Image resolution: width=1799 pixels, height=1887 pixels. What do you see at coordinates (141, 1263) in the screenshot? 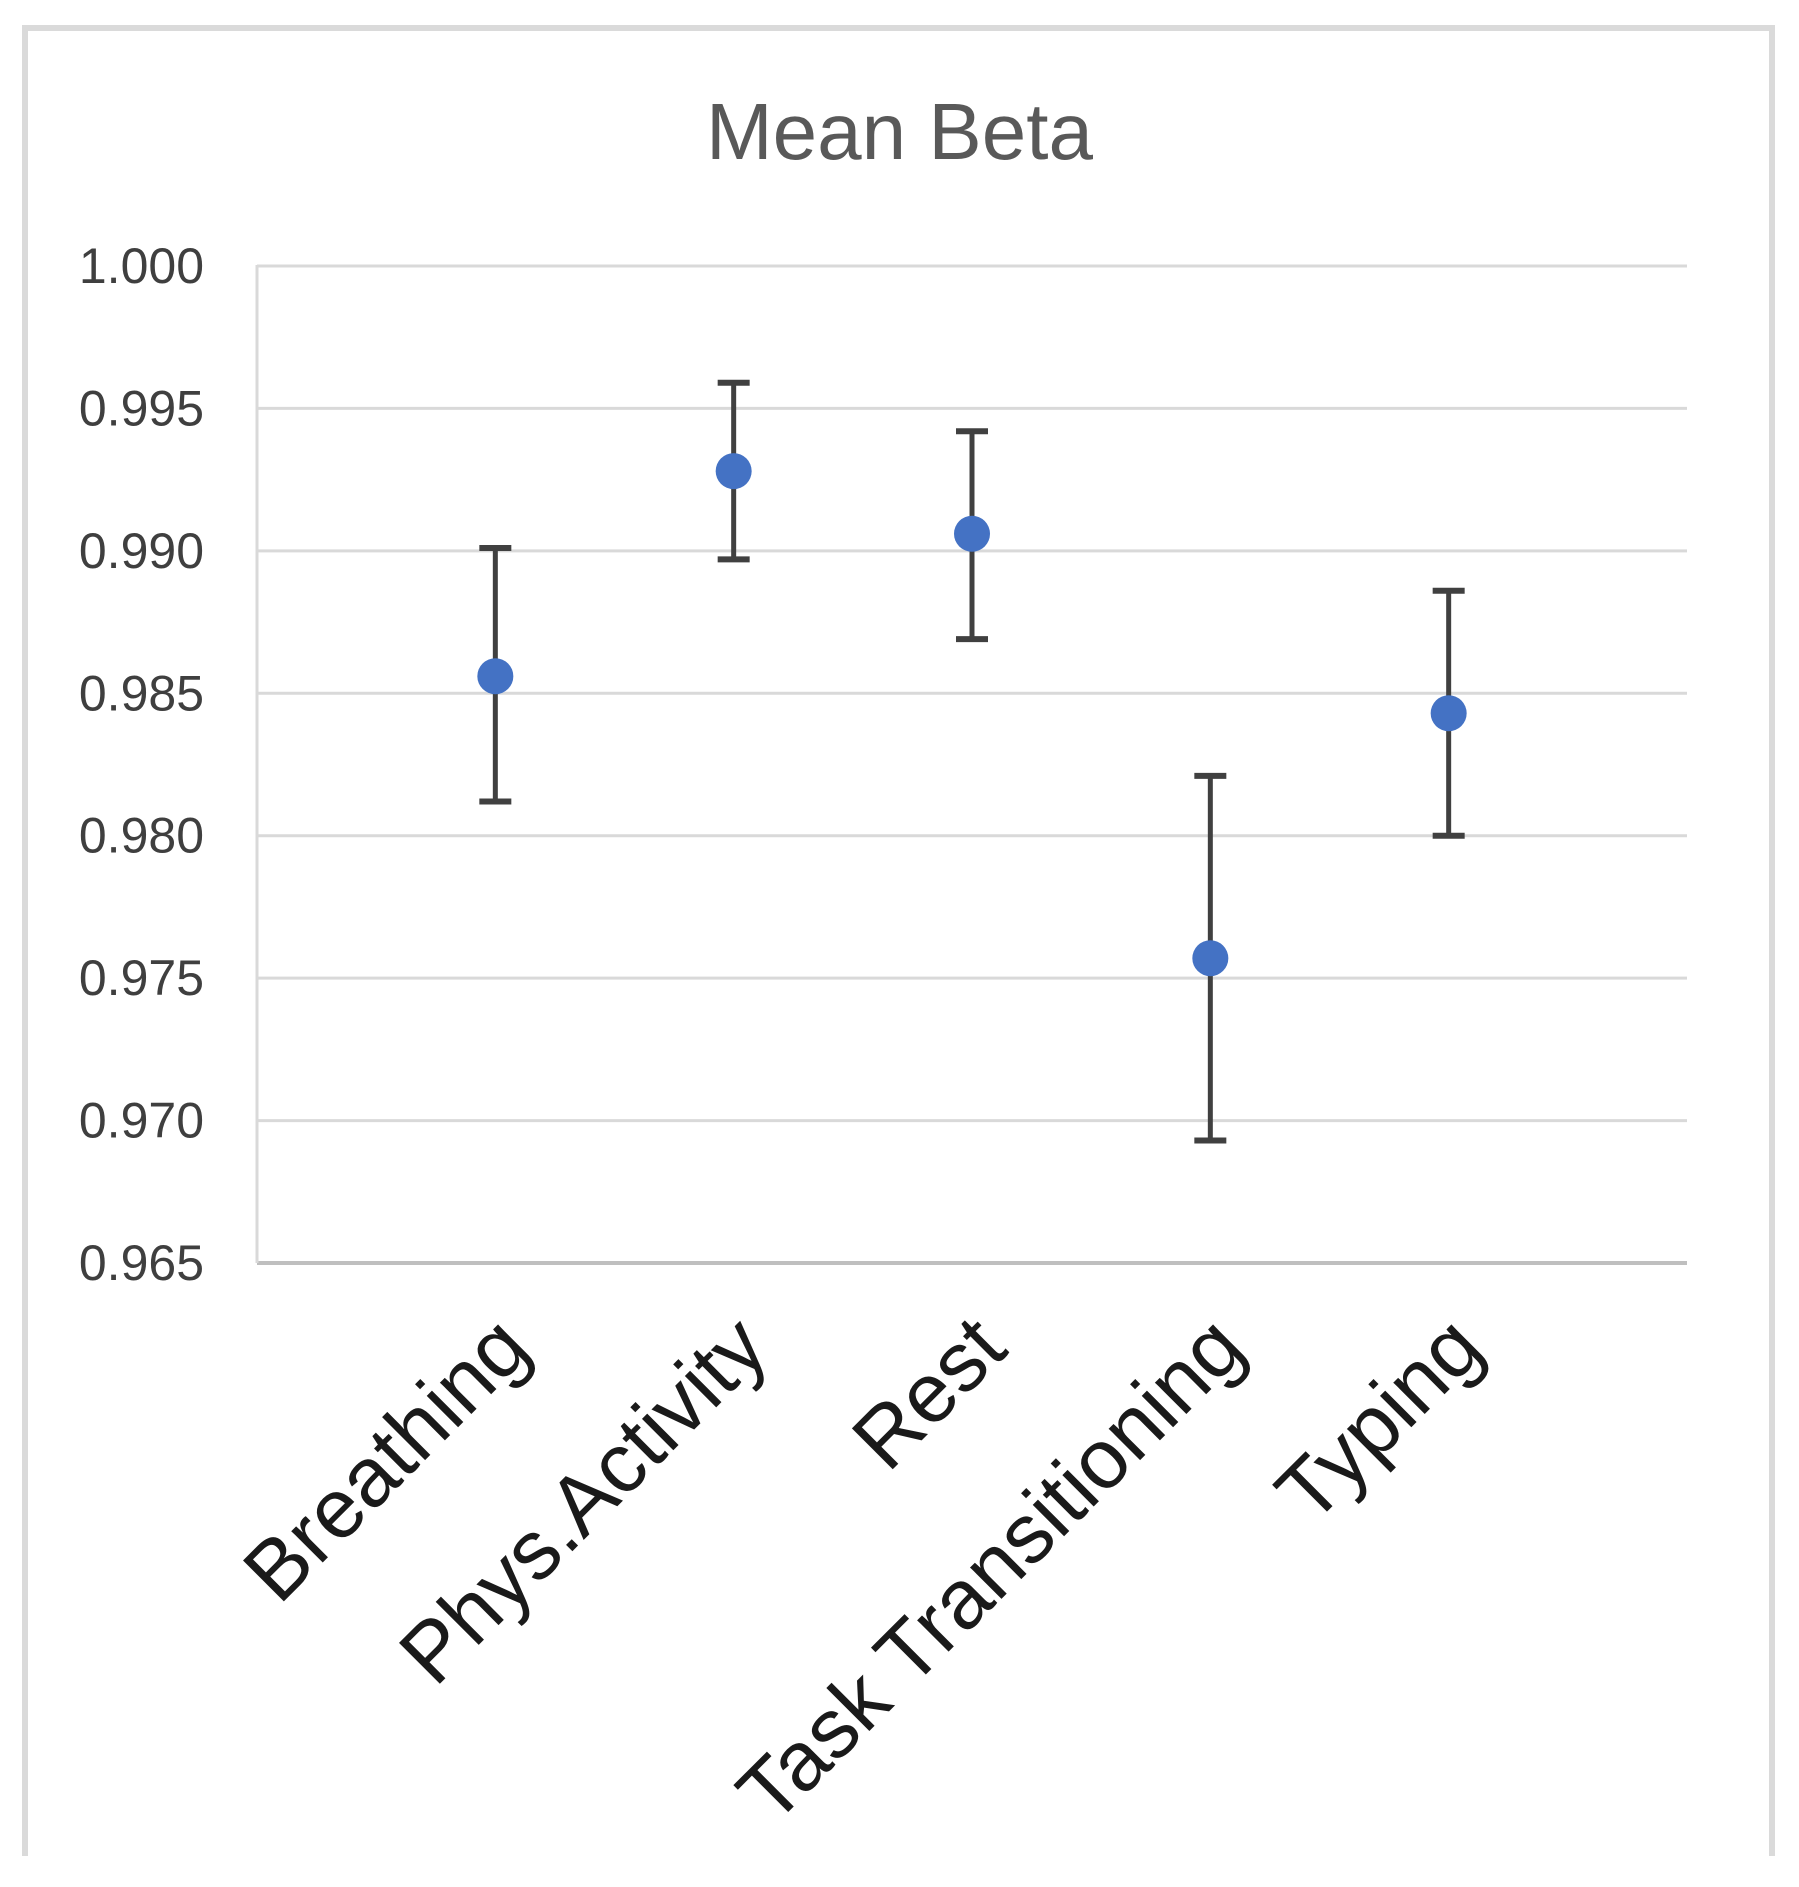
I see `y-tick-label: 0.965` at bounding box center [141, 1263].